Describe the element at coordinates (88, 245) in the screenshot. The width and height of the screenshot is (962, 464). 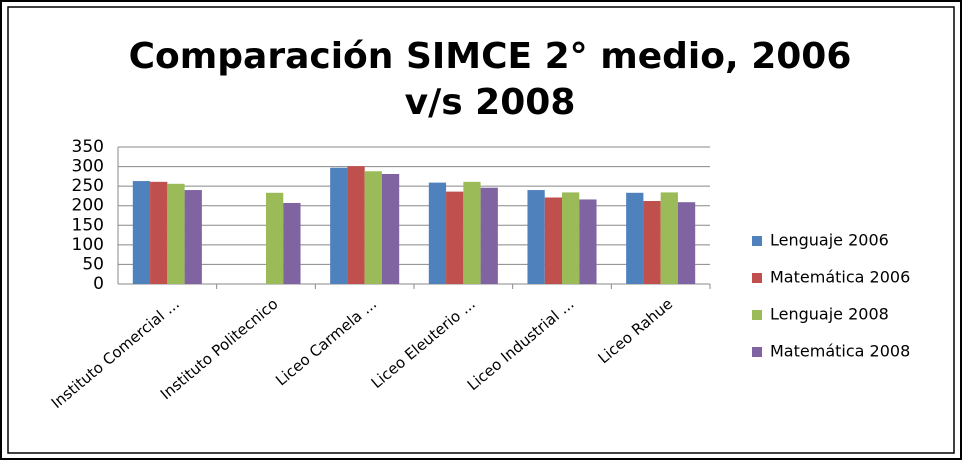
I see `y-tick-label: 100` at that location.